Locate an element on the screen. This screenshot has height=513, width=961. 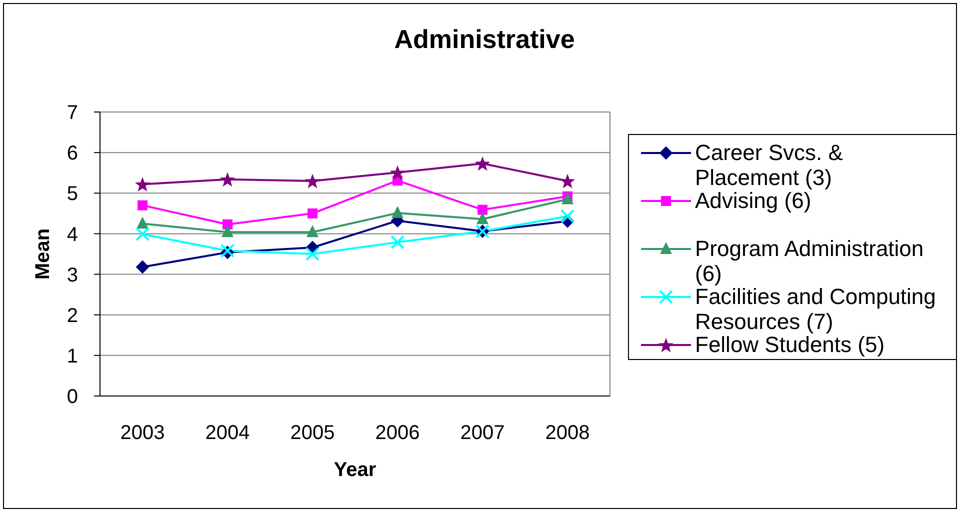
legend-label: Fellow Students (5) is located at coordinates (790, 344).